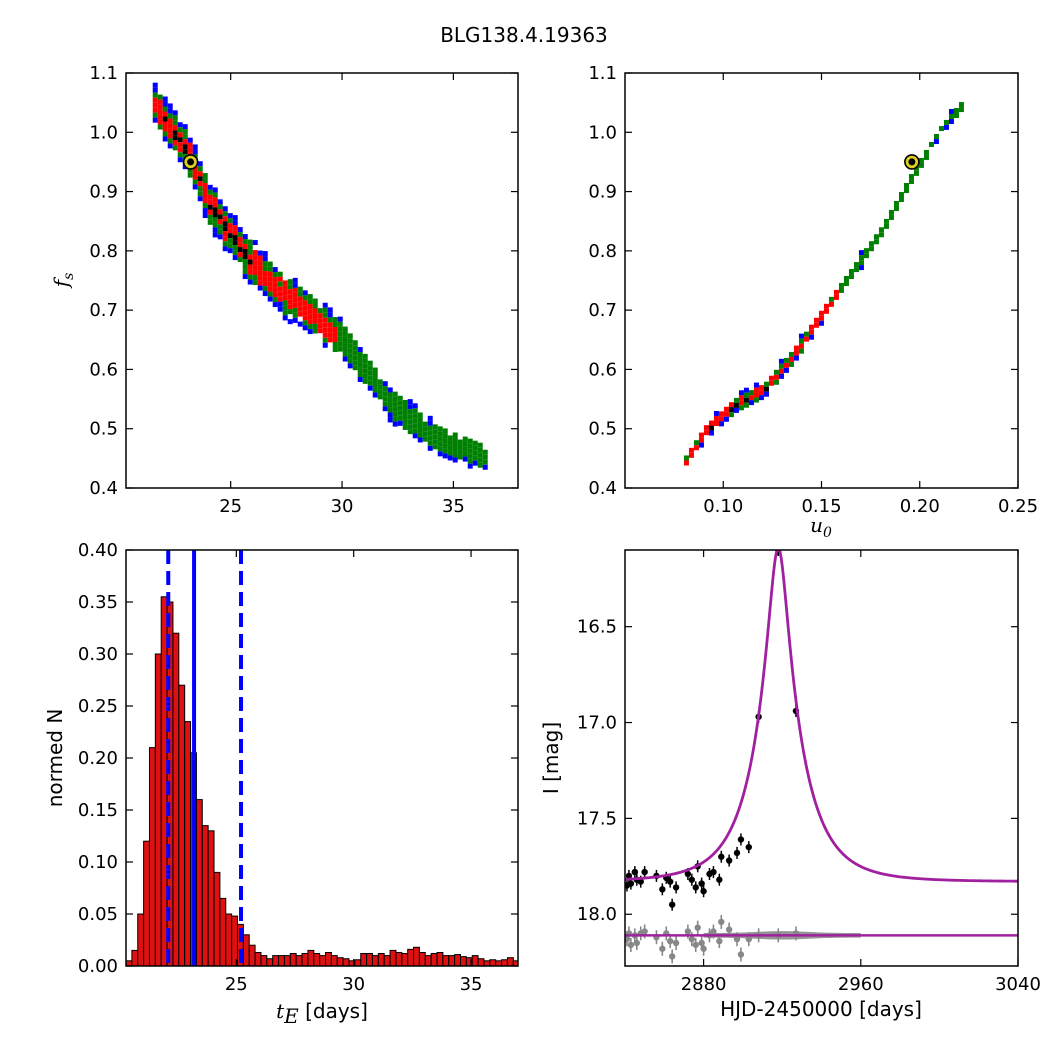 The width and height of the screenshot is (1050, 1050). What do you see at coordinates (98, 810) in the screenshot?
I see `y-tick-label: 0.15` at bounding box center [98, 810].